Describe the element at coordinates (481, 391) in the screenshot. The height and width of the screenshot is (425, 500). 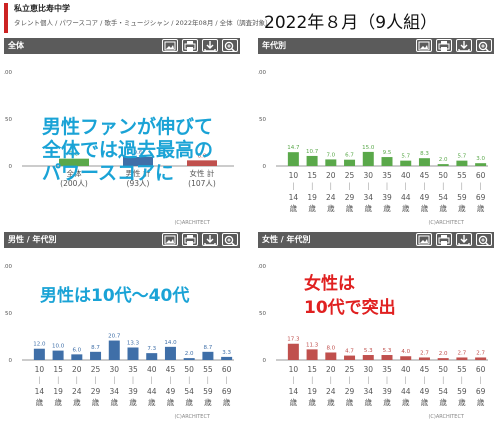
I see `x-tick-label: 69` at that location.